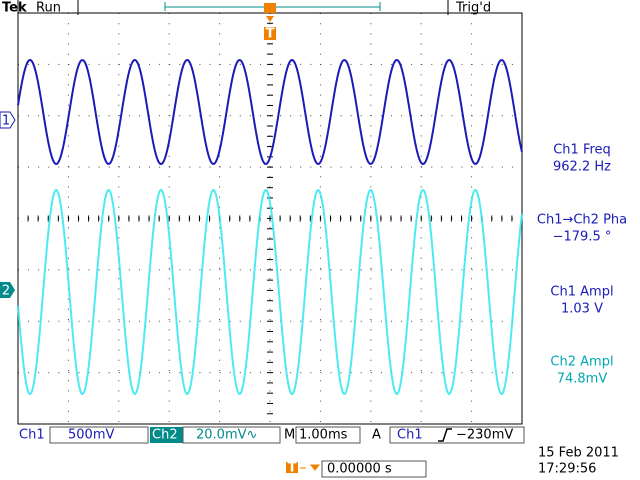 The width and height of the screenshot is (640, 480). What do you see at coordinates (310, 467) in the screenshot?
I see `position-arrow` at bounding box center [310, 467].